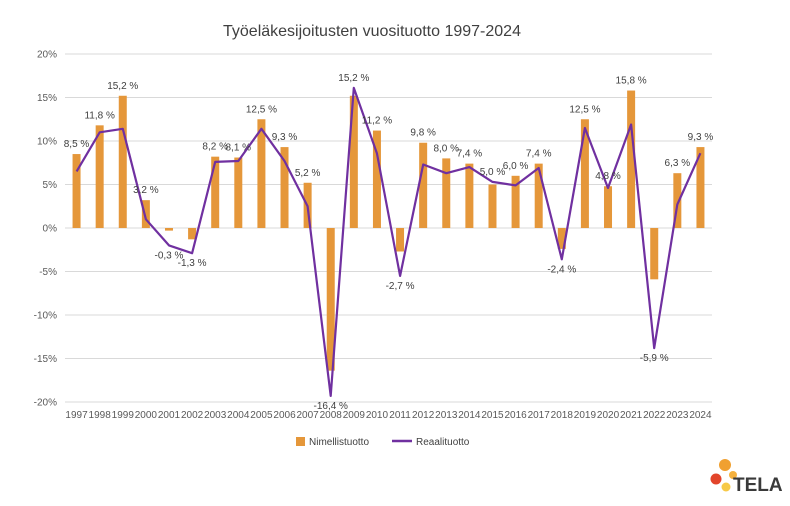  Describe the element at coordinates (654, 358) in the screenshot. I see `data-label: -5,9 %` at that location.